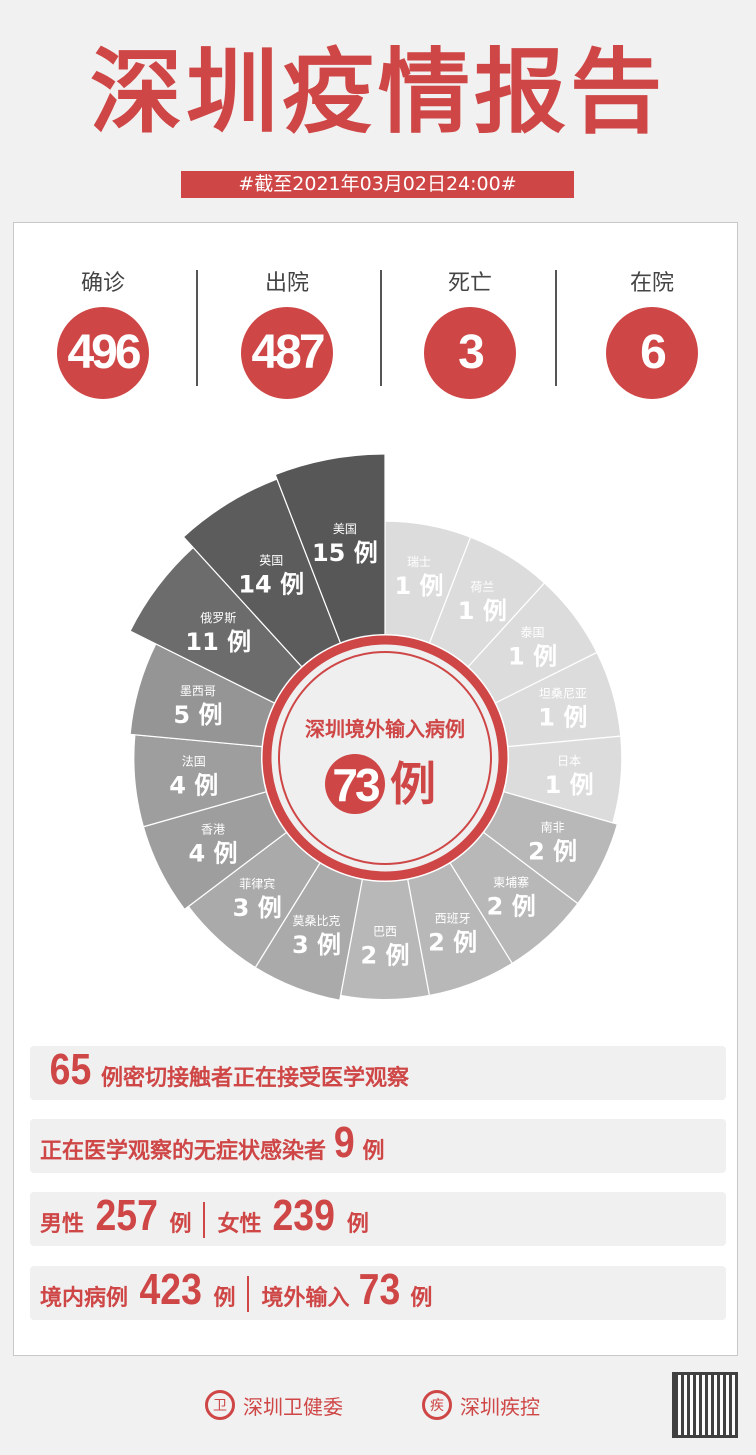 The width and height of the screenshot is (756, 1455). What do you see at coordinates (378, 1219) in the screenshot?
I see `row-gender: 男性 257 例女性 239 例` at bounding box center [378, 1219].